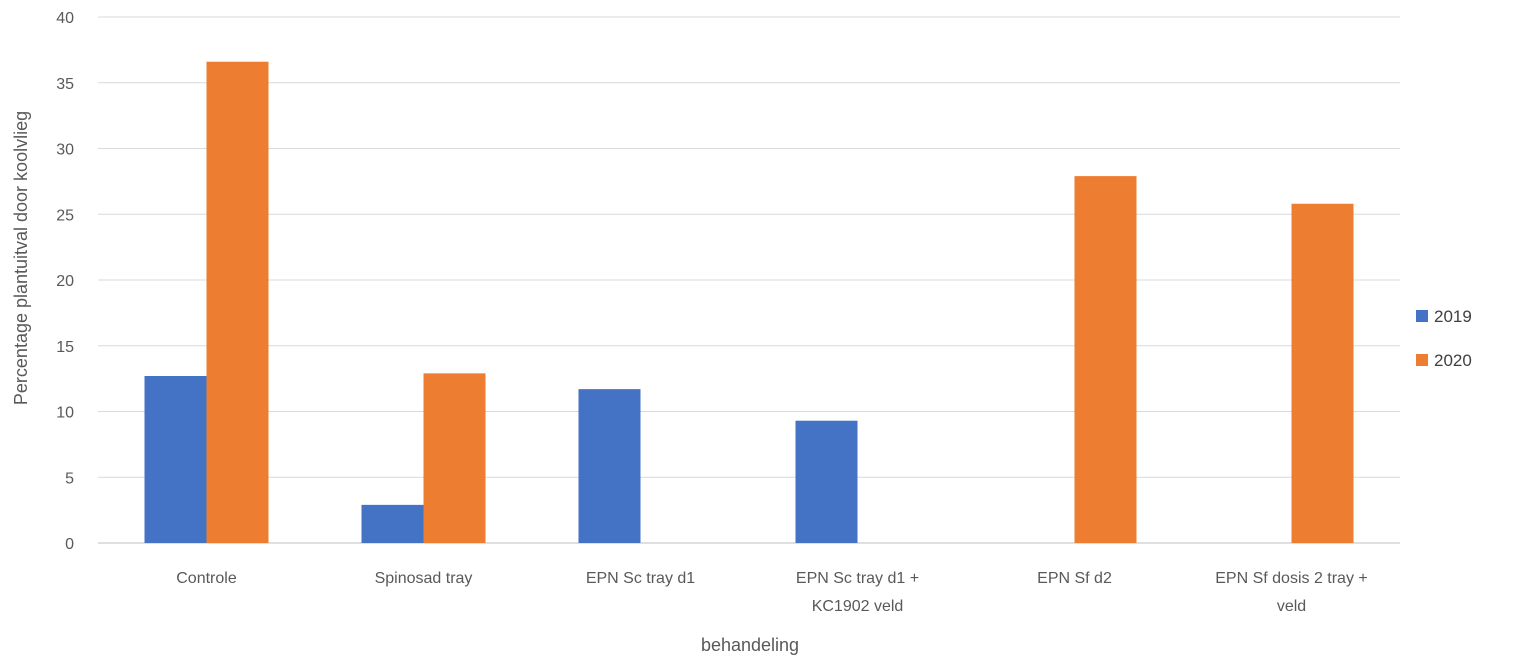 The width and height of the screenshot is (1513, 659). Describe the element at coordinates (1453, 360) in the screenshot. I see `legend-label-2020: 2020` at that location.